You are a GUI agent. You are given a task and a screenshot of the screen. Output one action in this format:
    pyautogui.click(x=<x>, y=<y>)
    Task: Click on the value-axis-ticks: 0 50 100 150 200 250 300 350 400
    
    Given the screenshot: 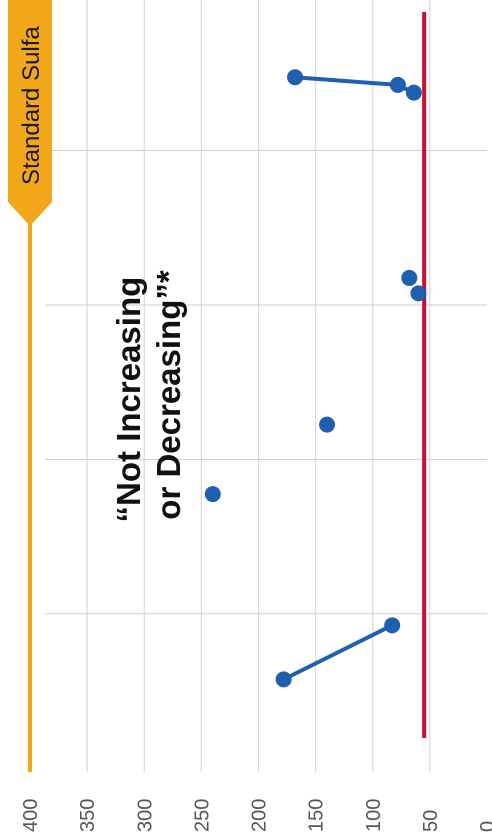 What is the action you would take?
    pyautogui.click(x=256, y=815)
    